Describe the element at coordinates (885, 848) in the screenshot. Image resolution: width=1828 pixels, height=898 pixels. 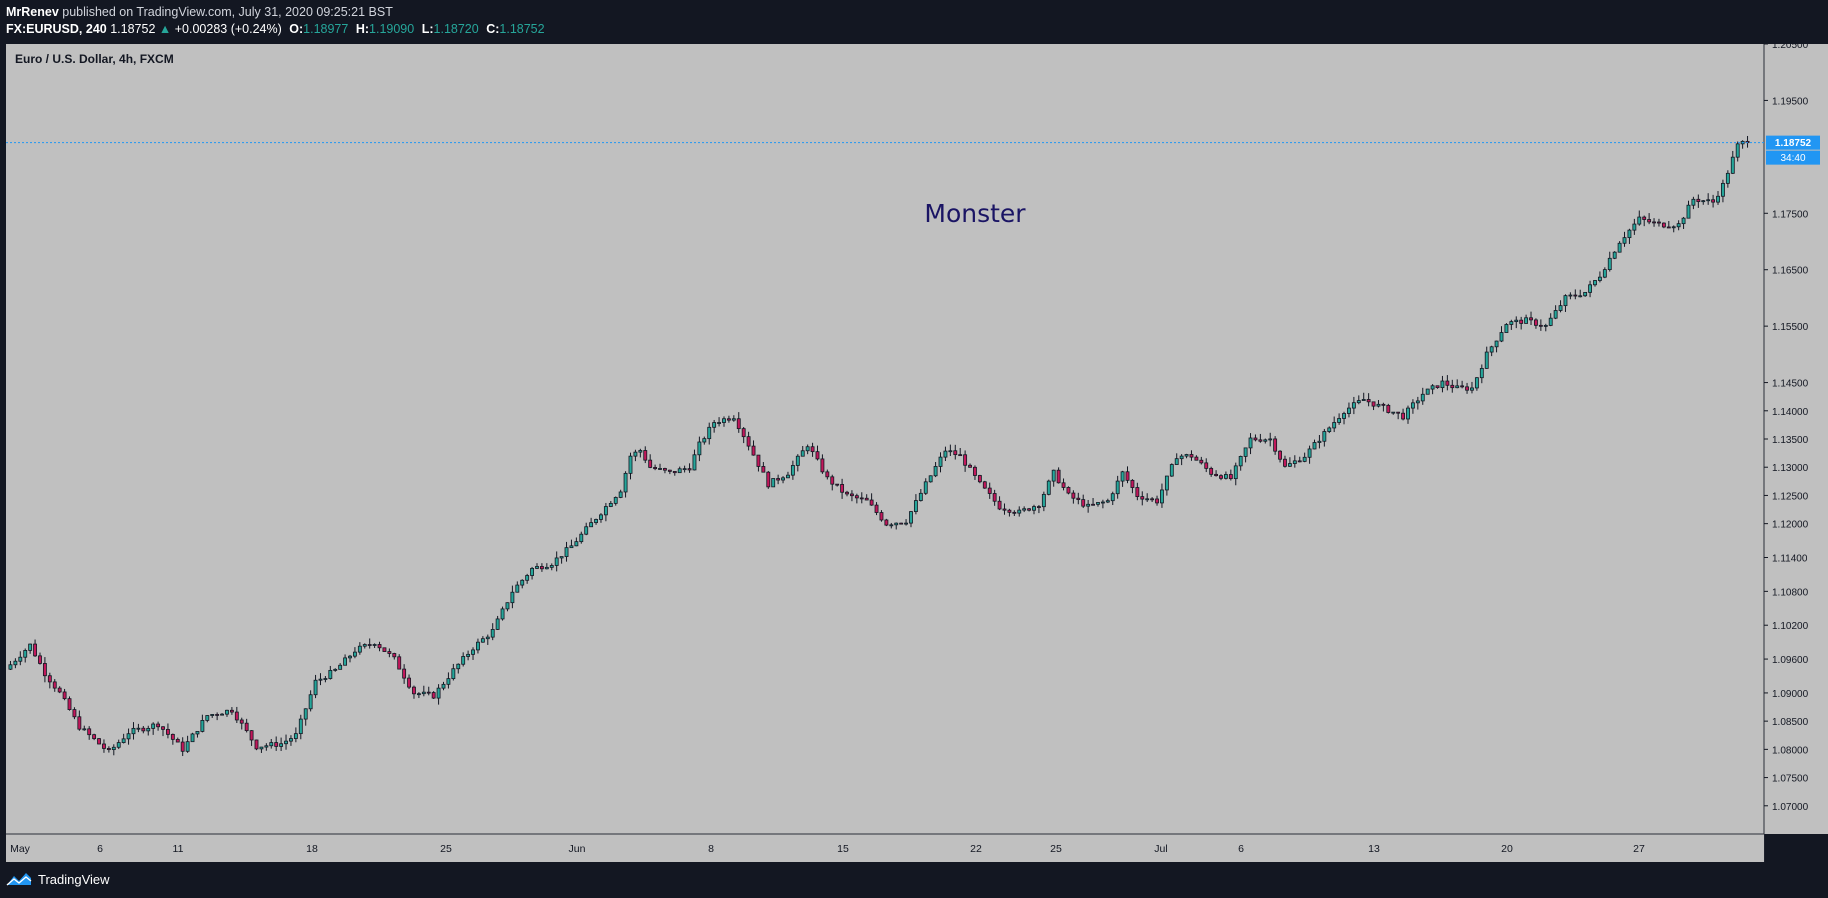
I see `time-axis` at that location.